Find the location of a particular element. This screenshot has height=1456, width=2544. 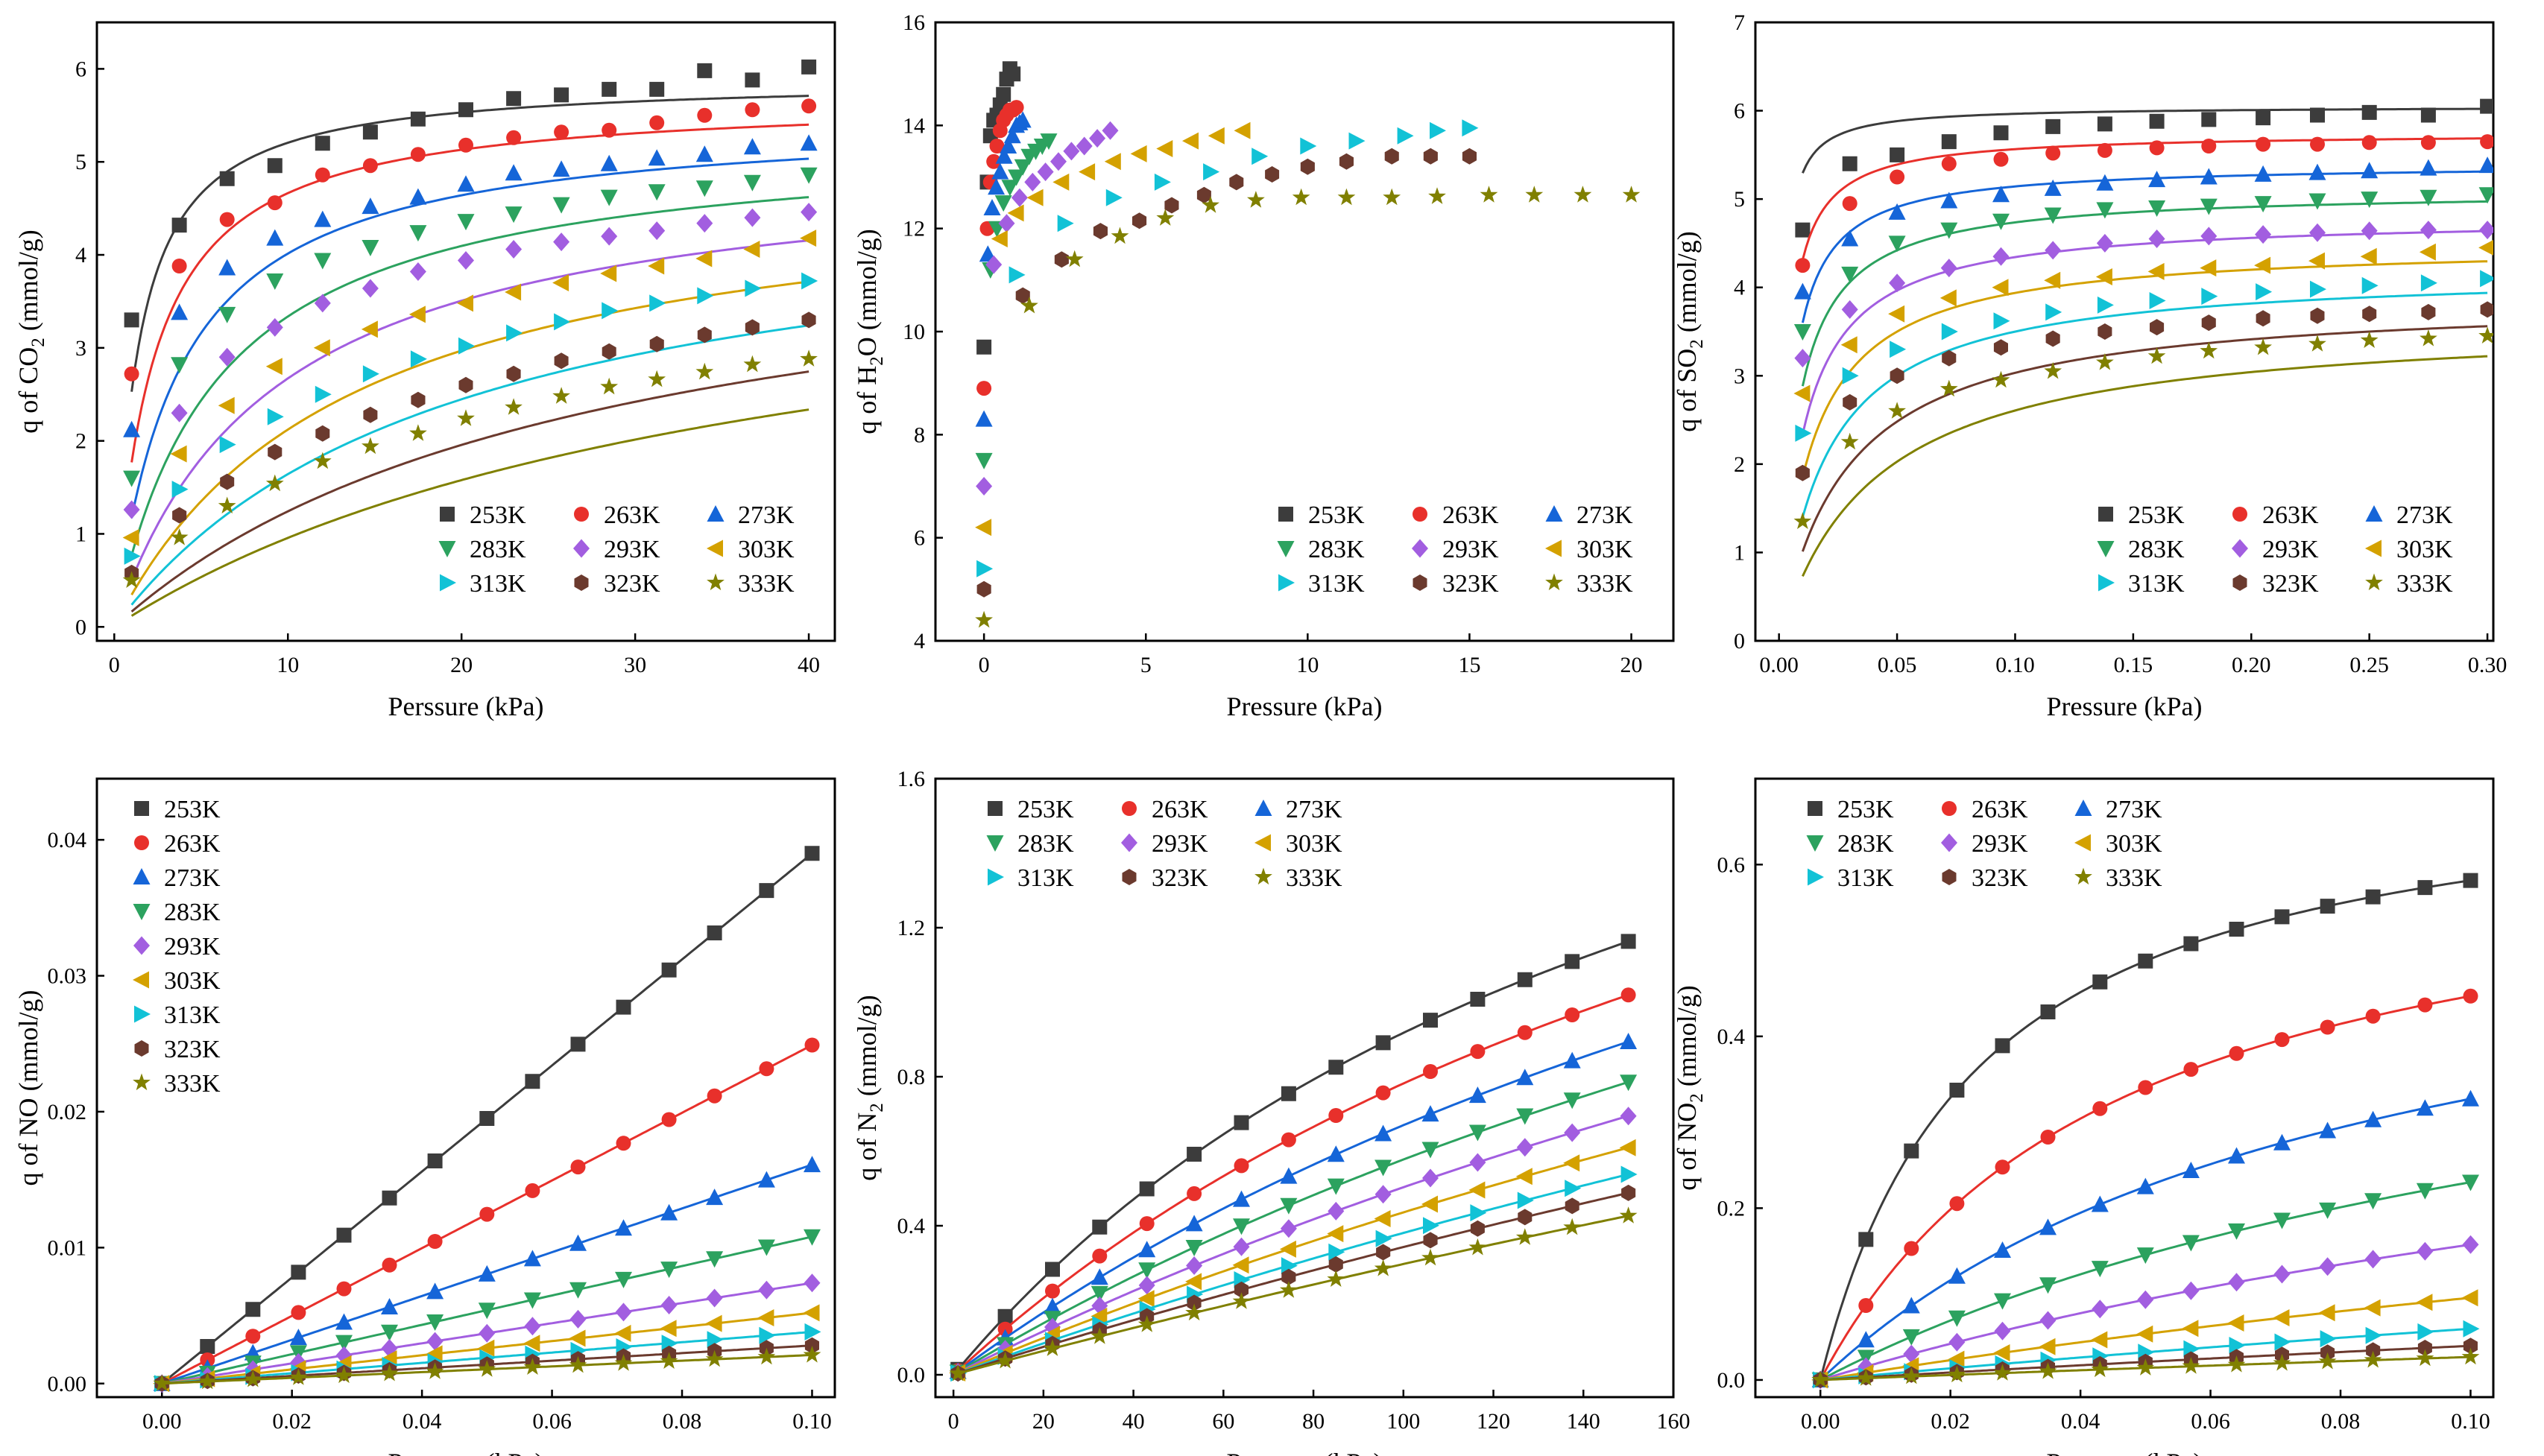

series-263K is located at coordinates (2144, 203).